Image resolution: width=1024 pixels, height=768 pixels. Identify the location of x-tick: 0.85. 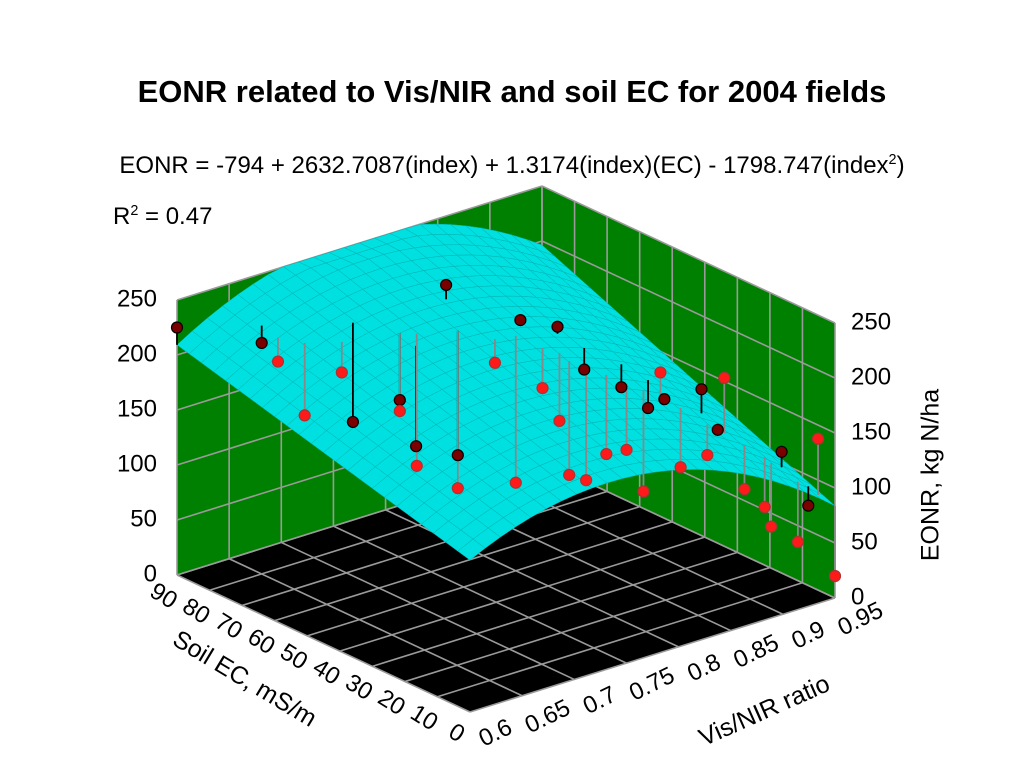
(756, 651).